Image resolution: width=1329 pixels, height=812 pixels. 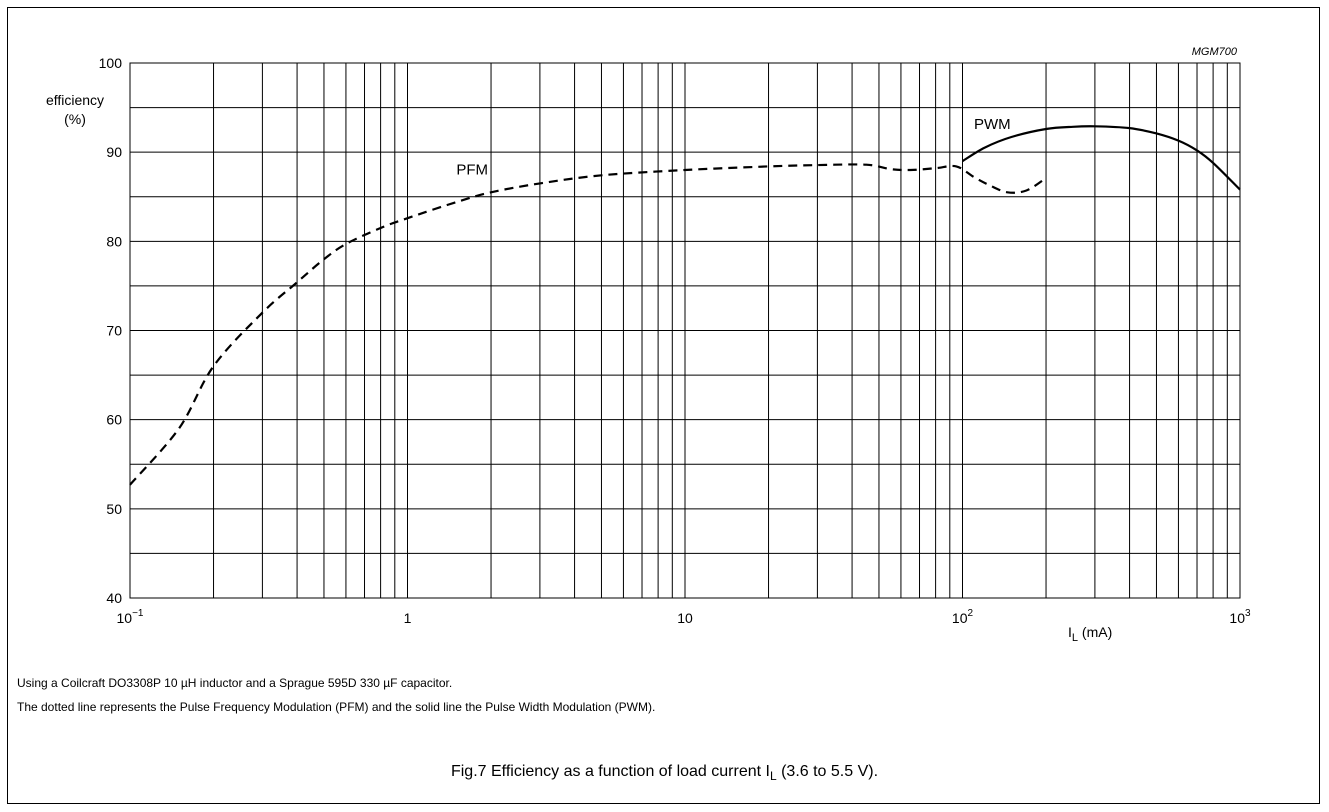 What do you see at coordinates (408, 618) in the screenshot?
I see `x-tick-label: 1` at bounding box center [408, 618].